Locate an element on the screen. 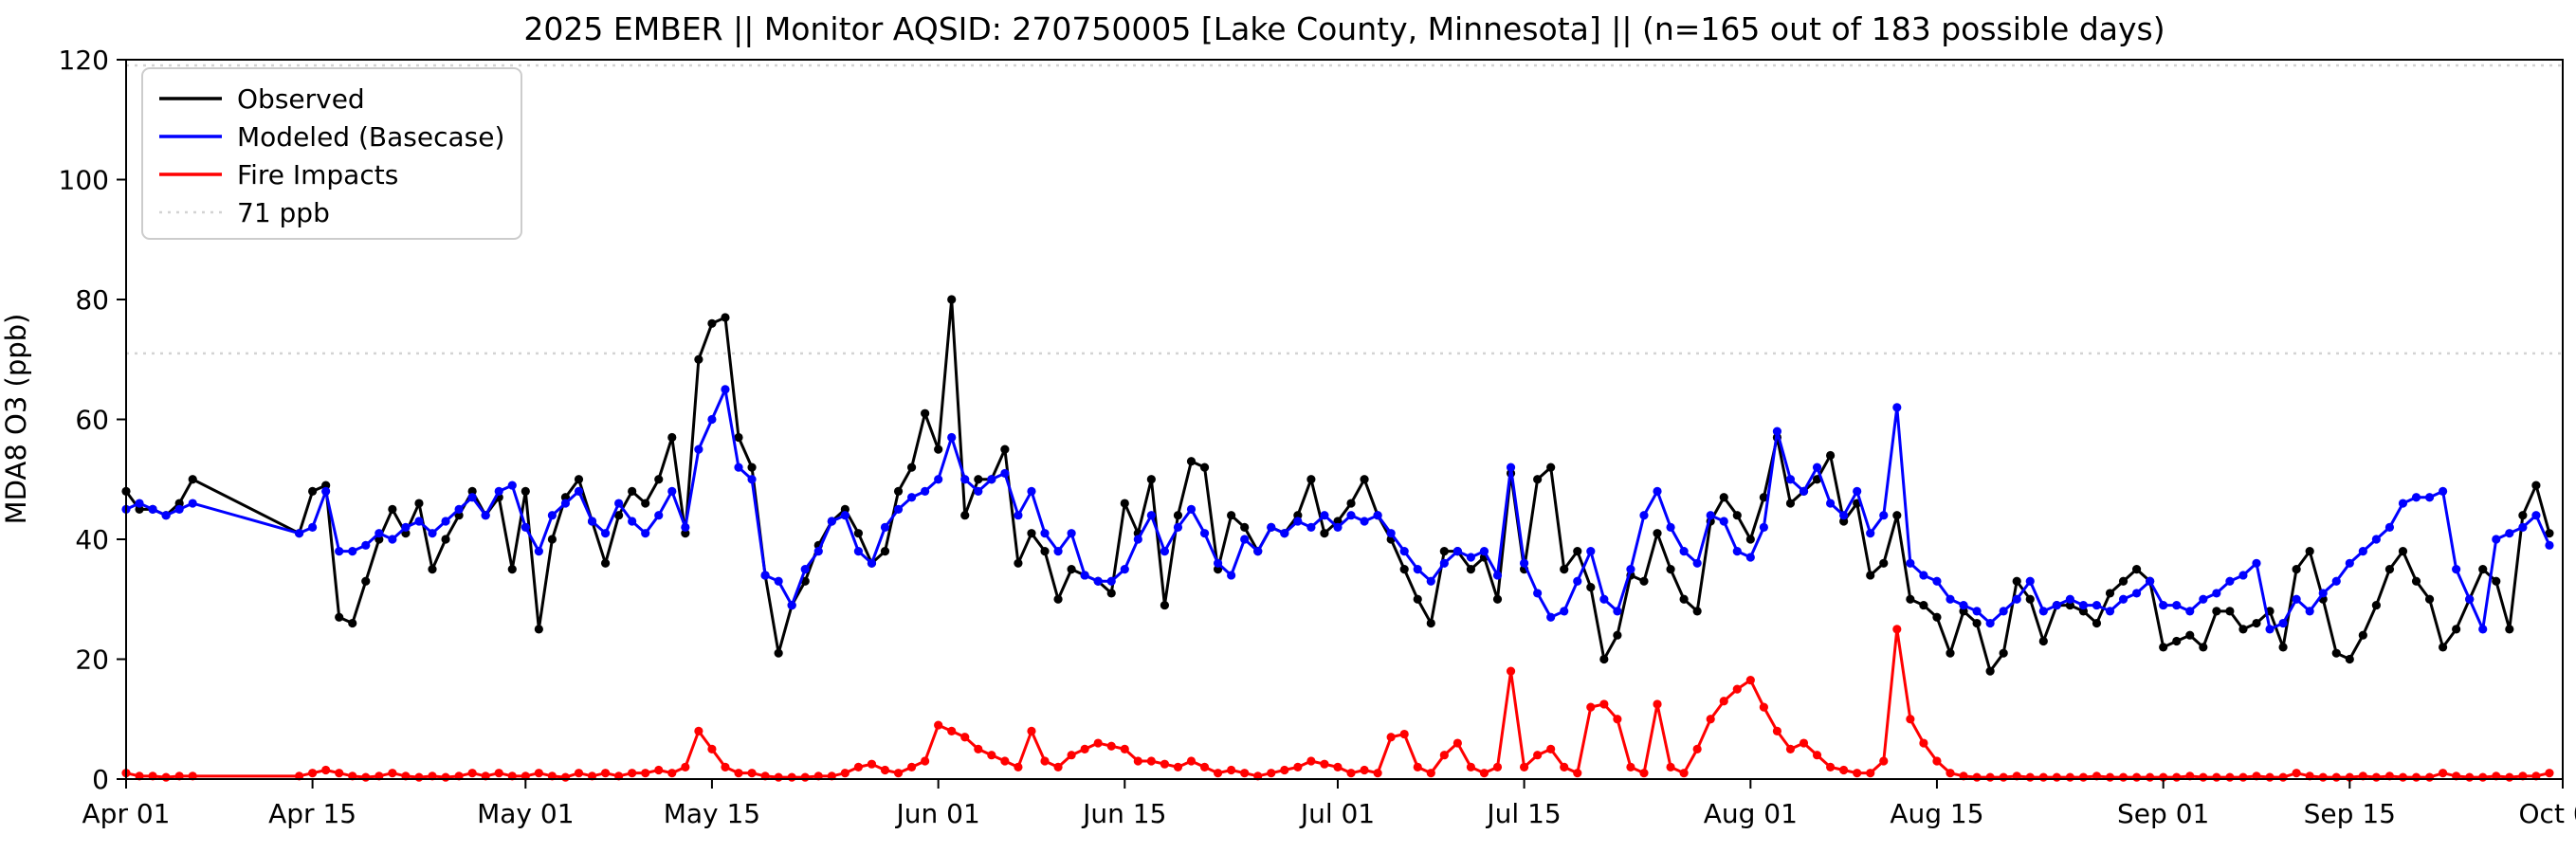  x-tick-label: Jul 01 is located at coordinates (1337, 813).